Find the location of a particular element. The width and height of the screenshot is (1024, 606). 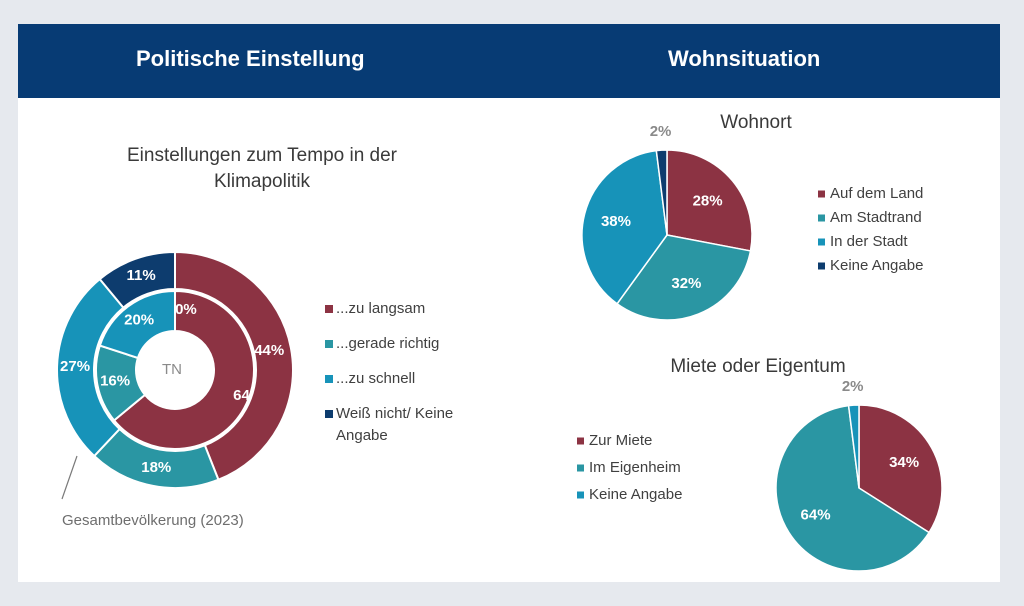

miete-legend-marker-im-eigenheim is located at coordinates (580, 468).